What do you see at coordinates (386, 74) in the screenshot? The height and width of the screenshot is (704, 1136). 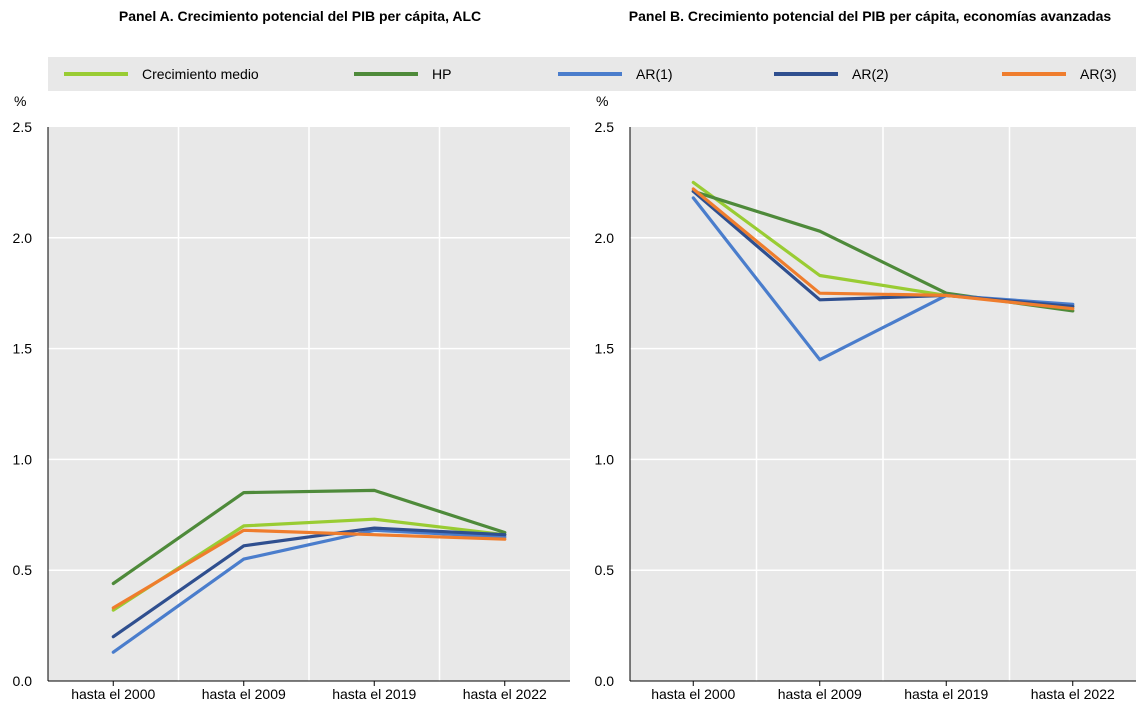 I see `legend-swatch-hp` at bounding box center [386, 74].